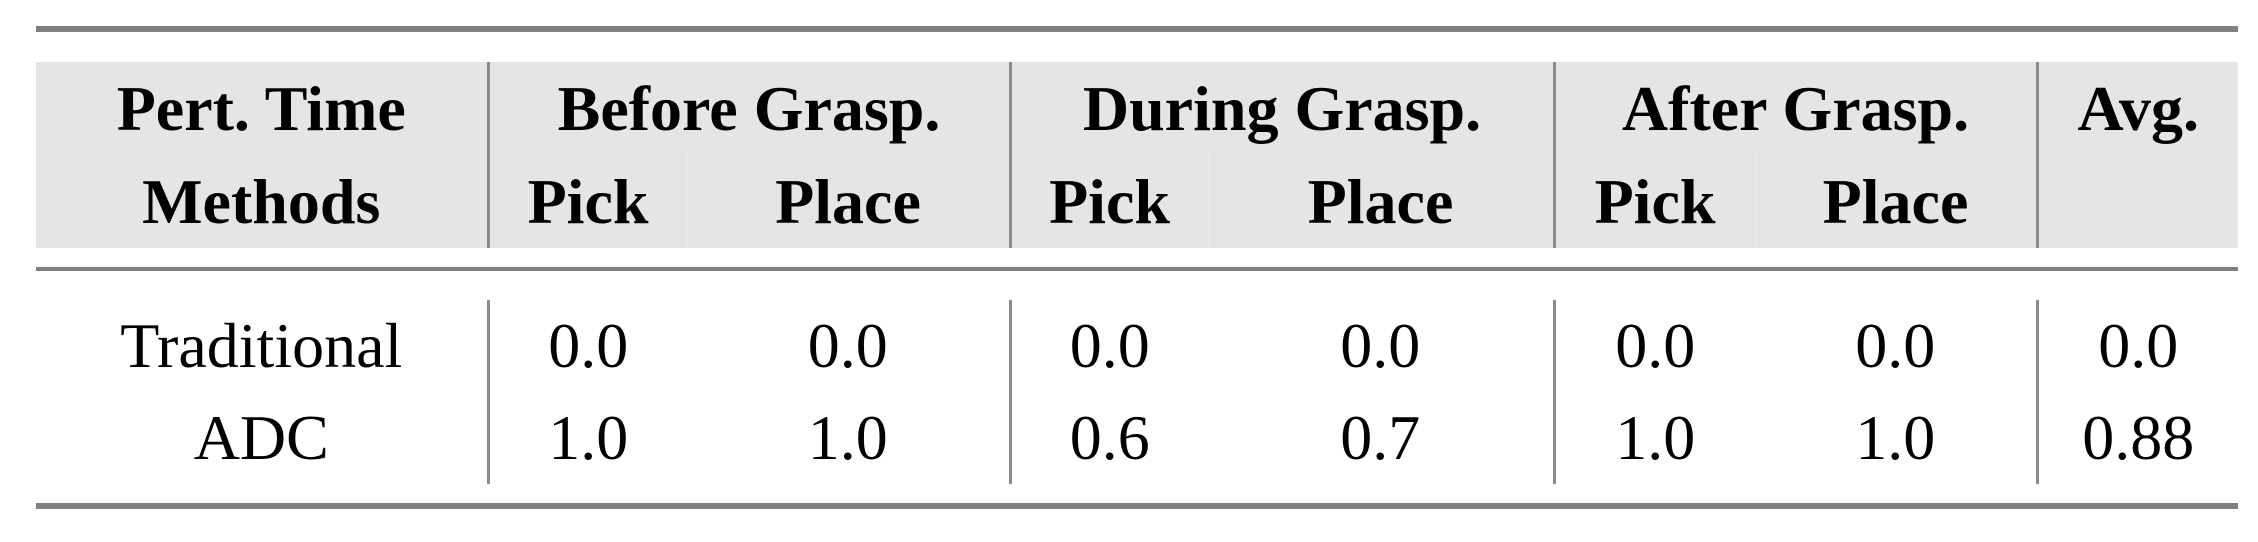 This screenshot has height=542, width=2258. I want to click on header-during-grasp: During Grasp., so click(1281, 108).